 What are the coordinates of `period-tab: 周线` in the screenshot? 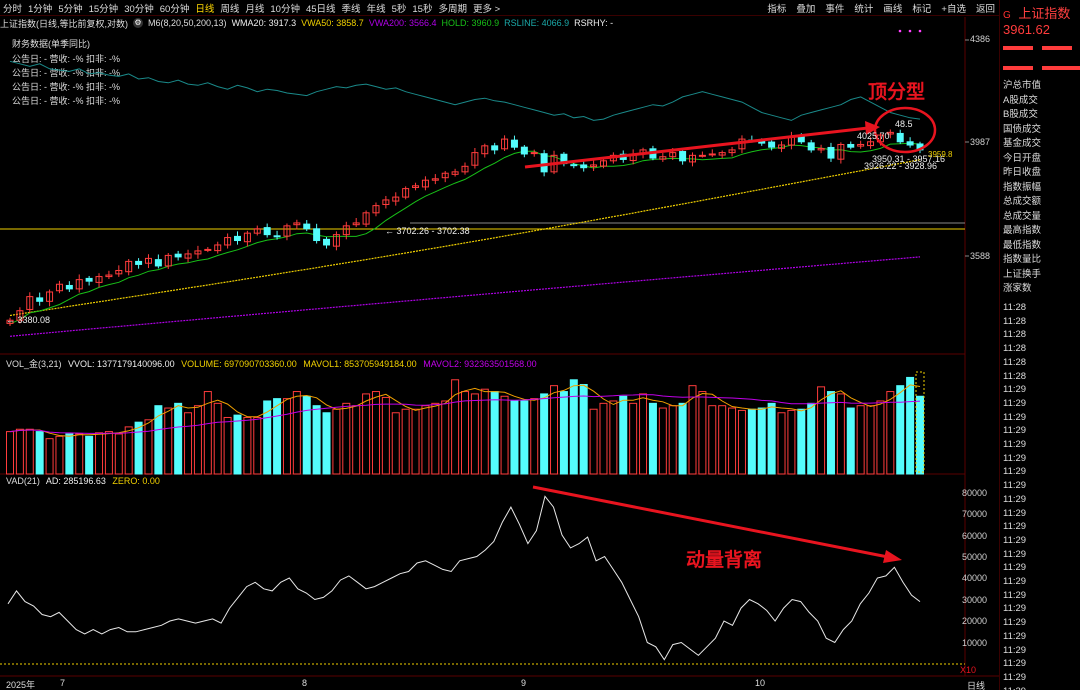 It's located at (230, 9).